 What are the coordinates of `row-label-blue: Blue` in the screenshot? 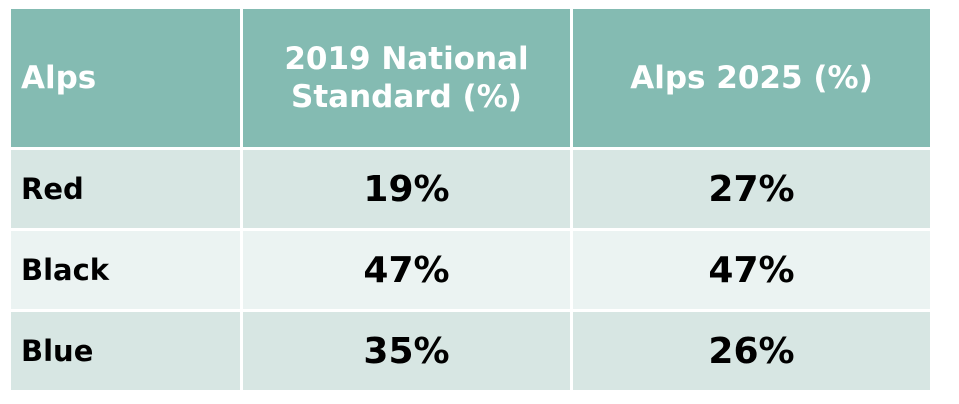 It's located at (125, 351).